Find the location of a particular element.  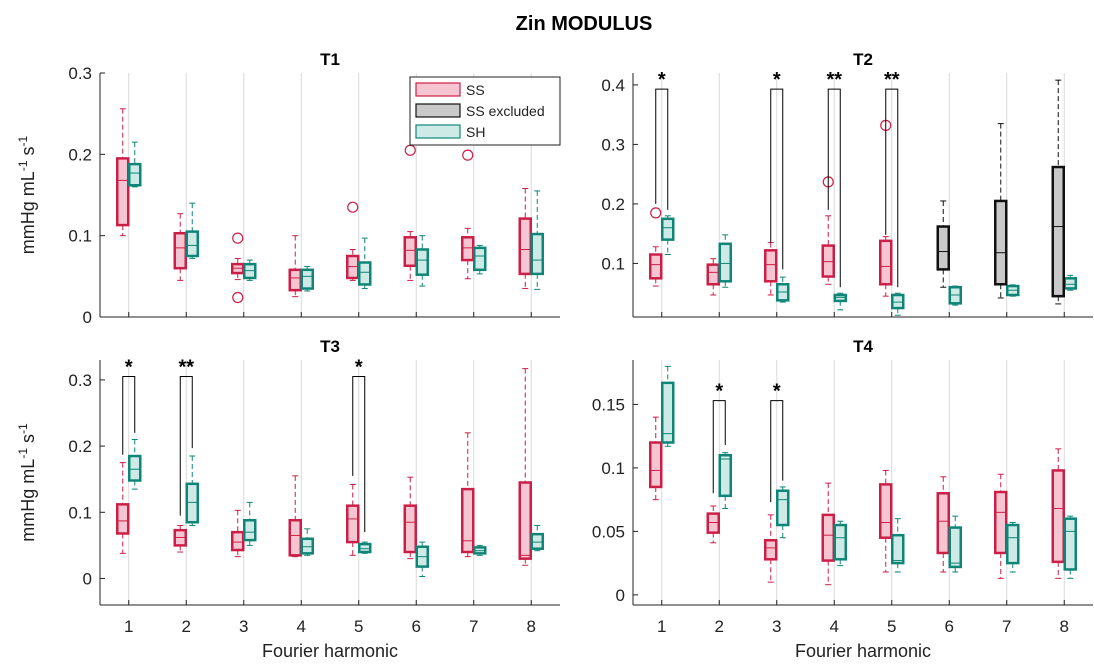

box-ss-h8 is located at coordinates (525, 238).